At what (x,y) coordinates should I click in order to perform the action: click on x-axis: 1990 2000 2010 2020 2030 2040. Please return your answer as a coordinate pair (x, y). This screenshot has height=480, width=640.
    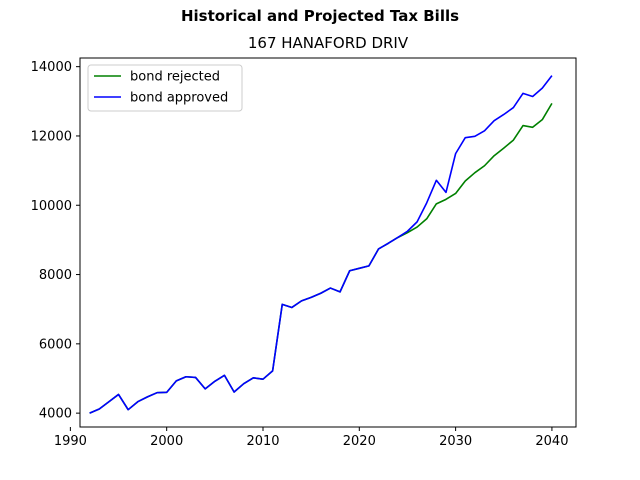
    Looking at the image, I should click on (311, 438).